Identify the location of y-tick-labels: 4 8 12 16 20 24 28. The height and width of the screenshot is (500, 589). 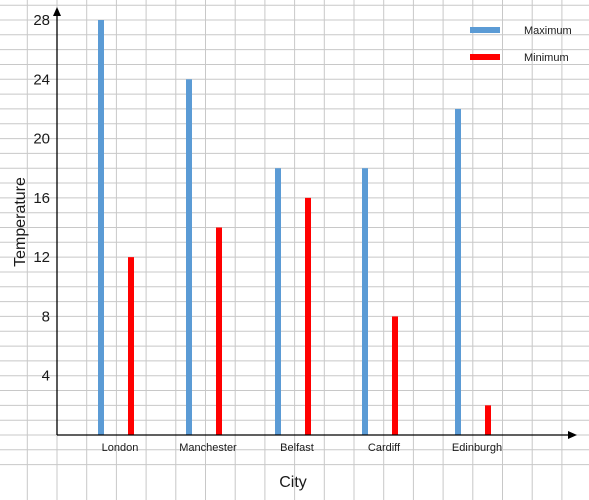
(41, 198).